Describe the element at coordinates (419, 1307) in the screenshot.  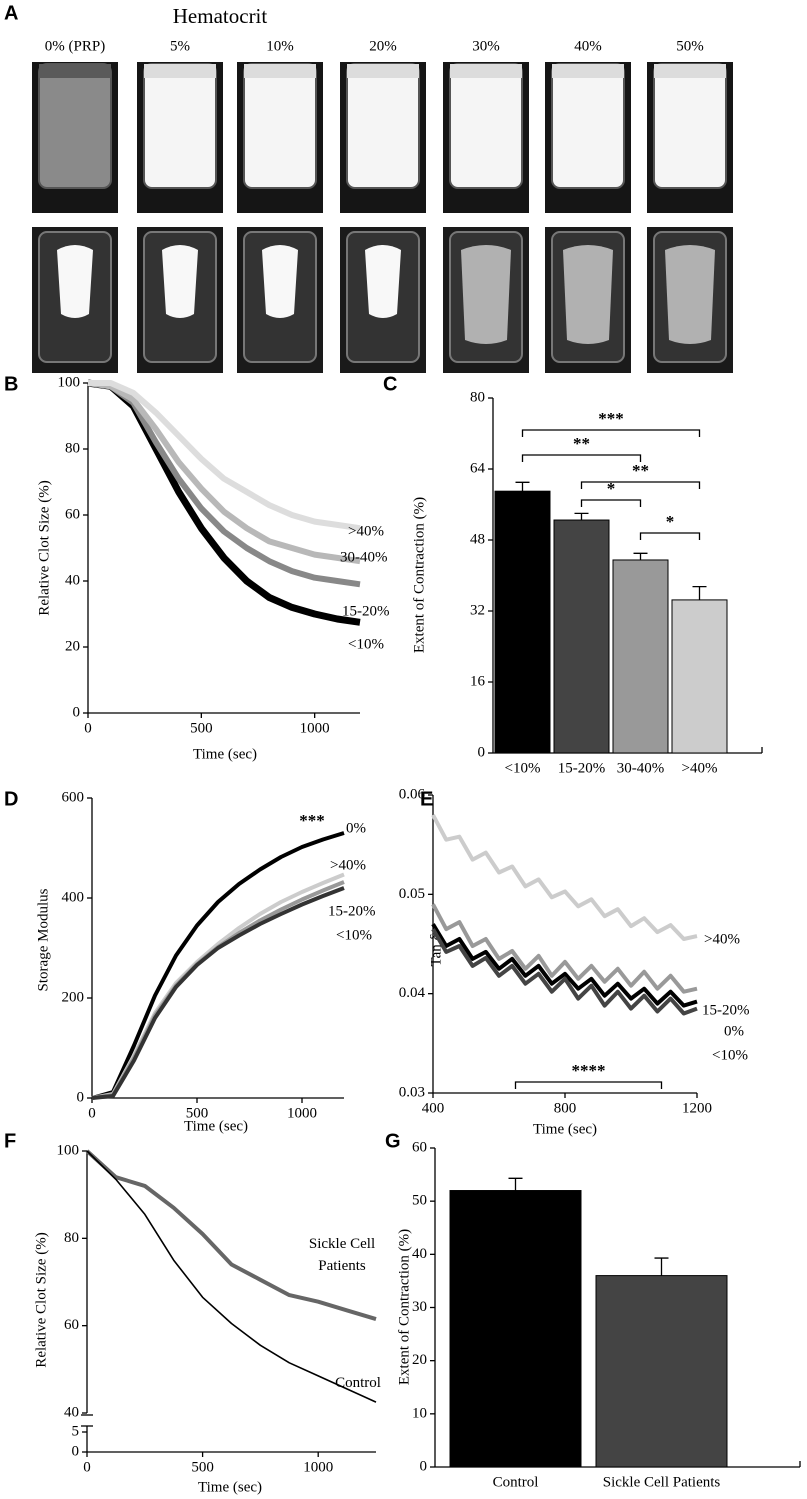
I see `y-tick-label: 30` at that location.